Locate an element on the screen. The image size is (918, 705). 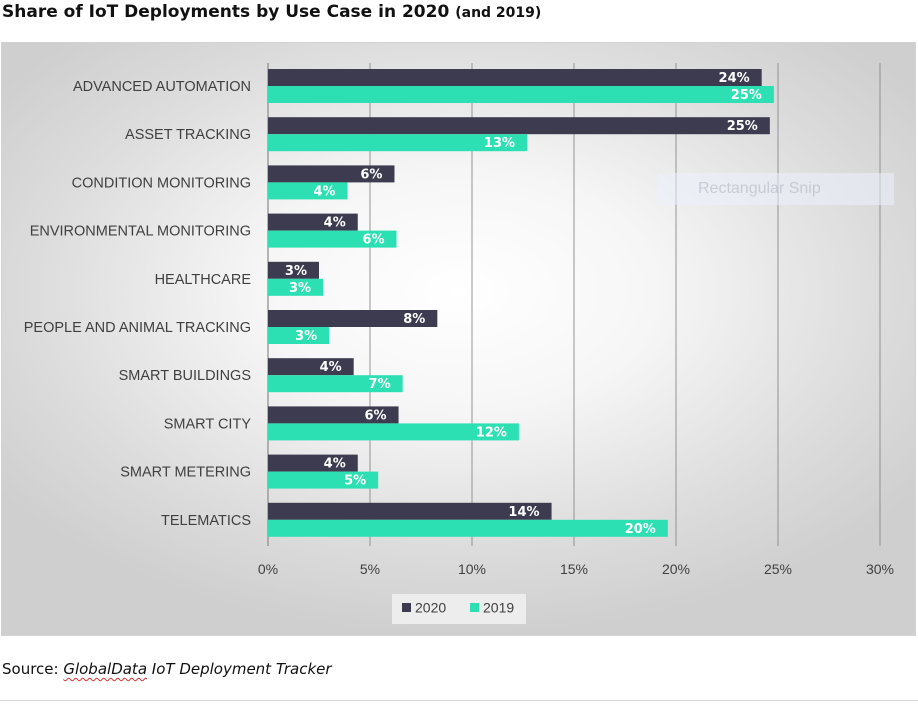
category-label: ENVIRONMENTAL MONITORING is located at coordinates (140, 232).